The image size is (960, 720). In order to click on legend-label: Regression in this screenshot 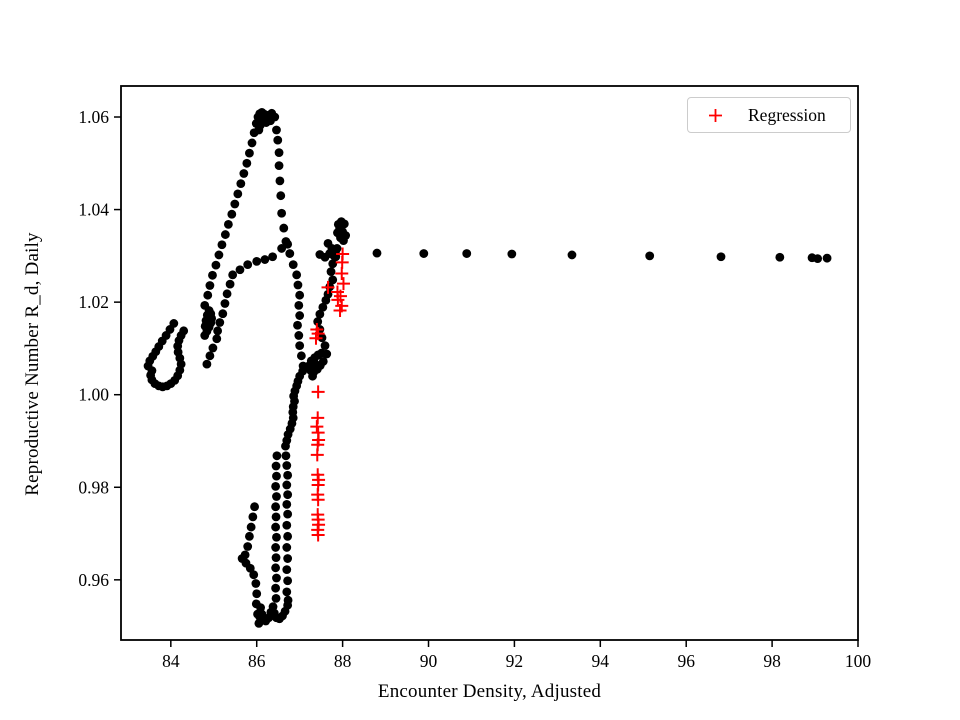, I will do `click(787, 114)`.